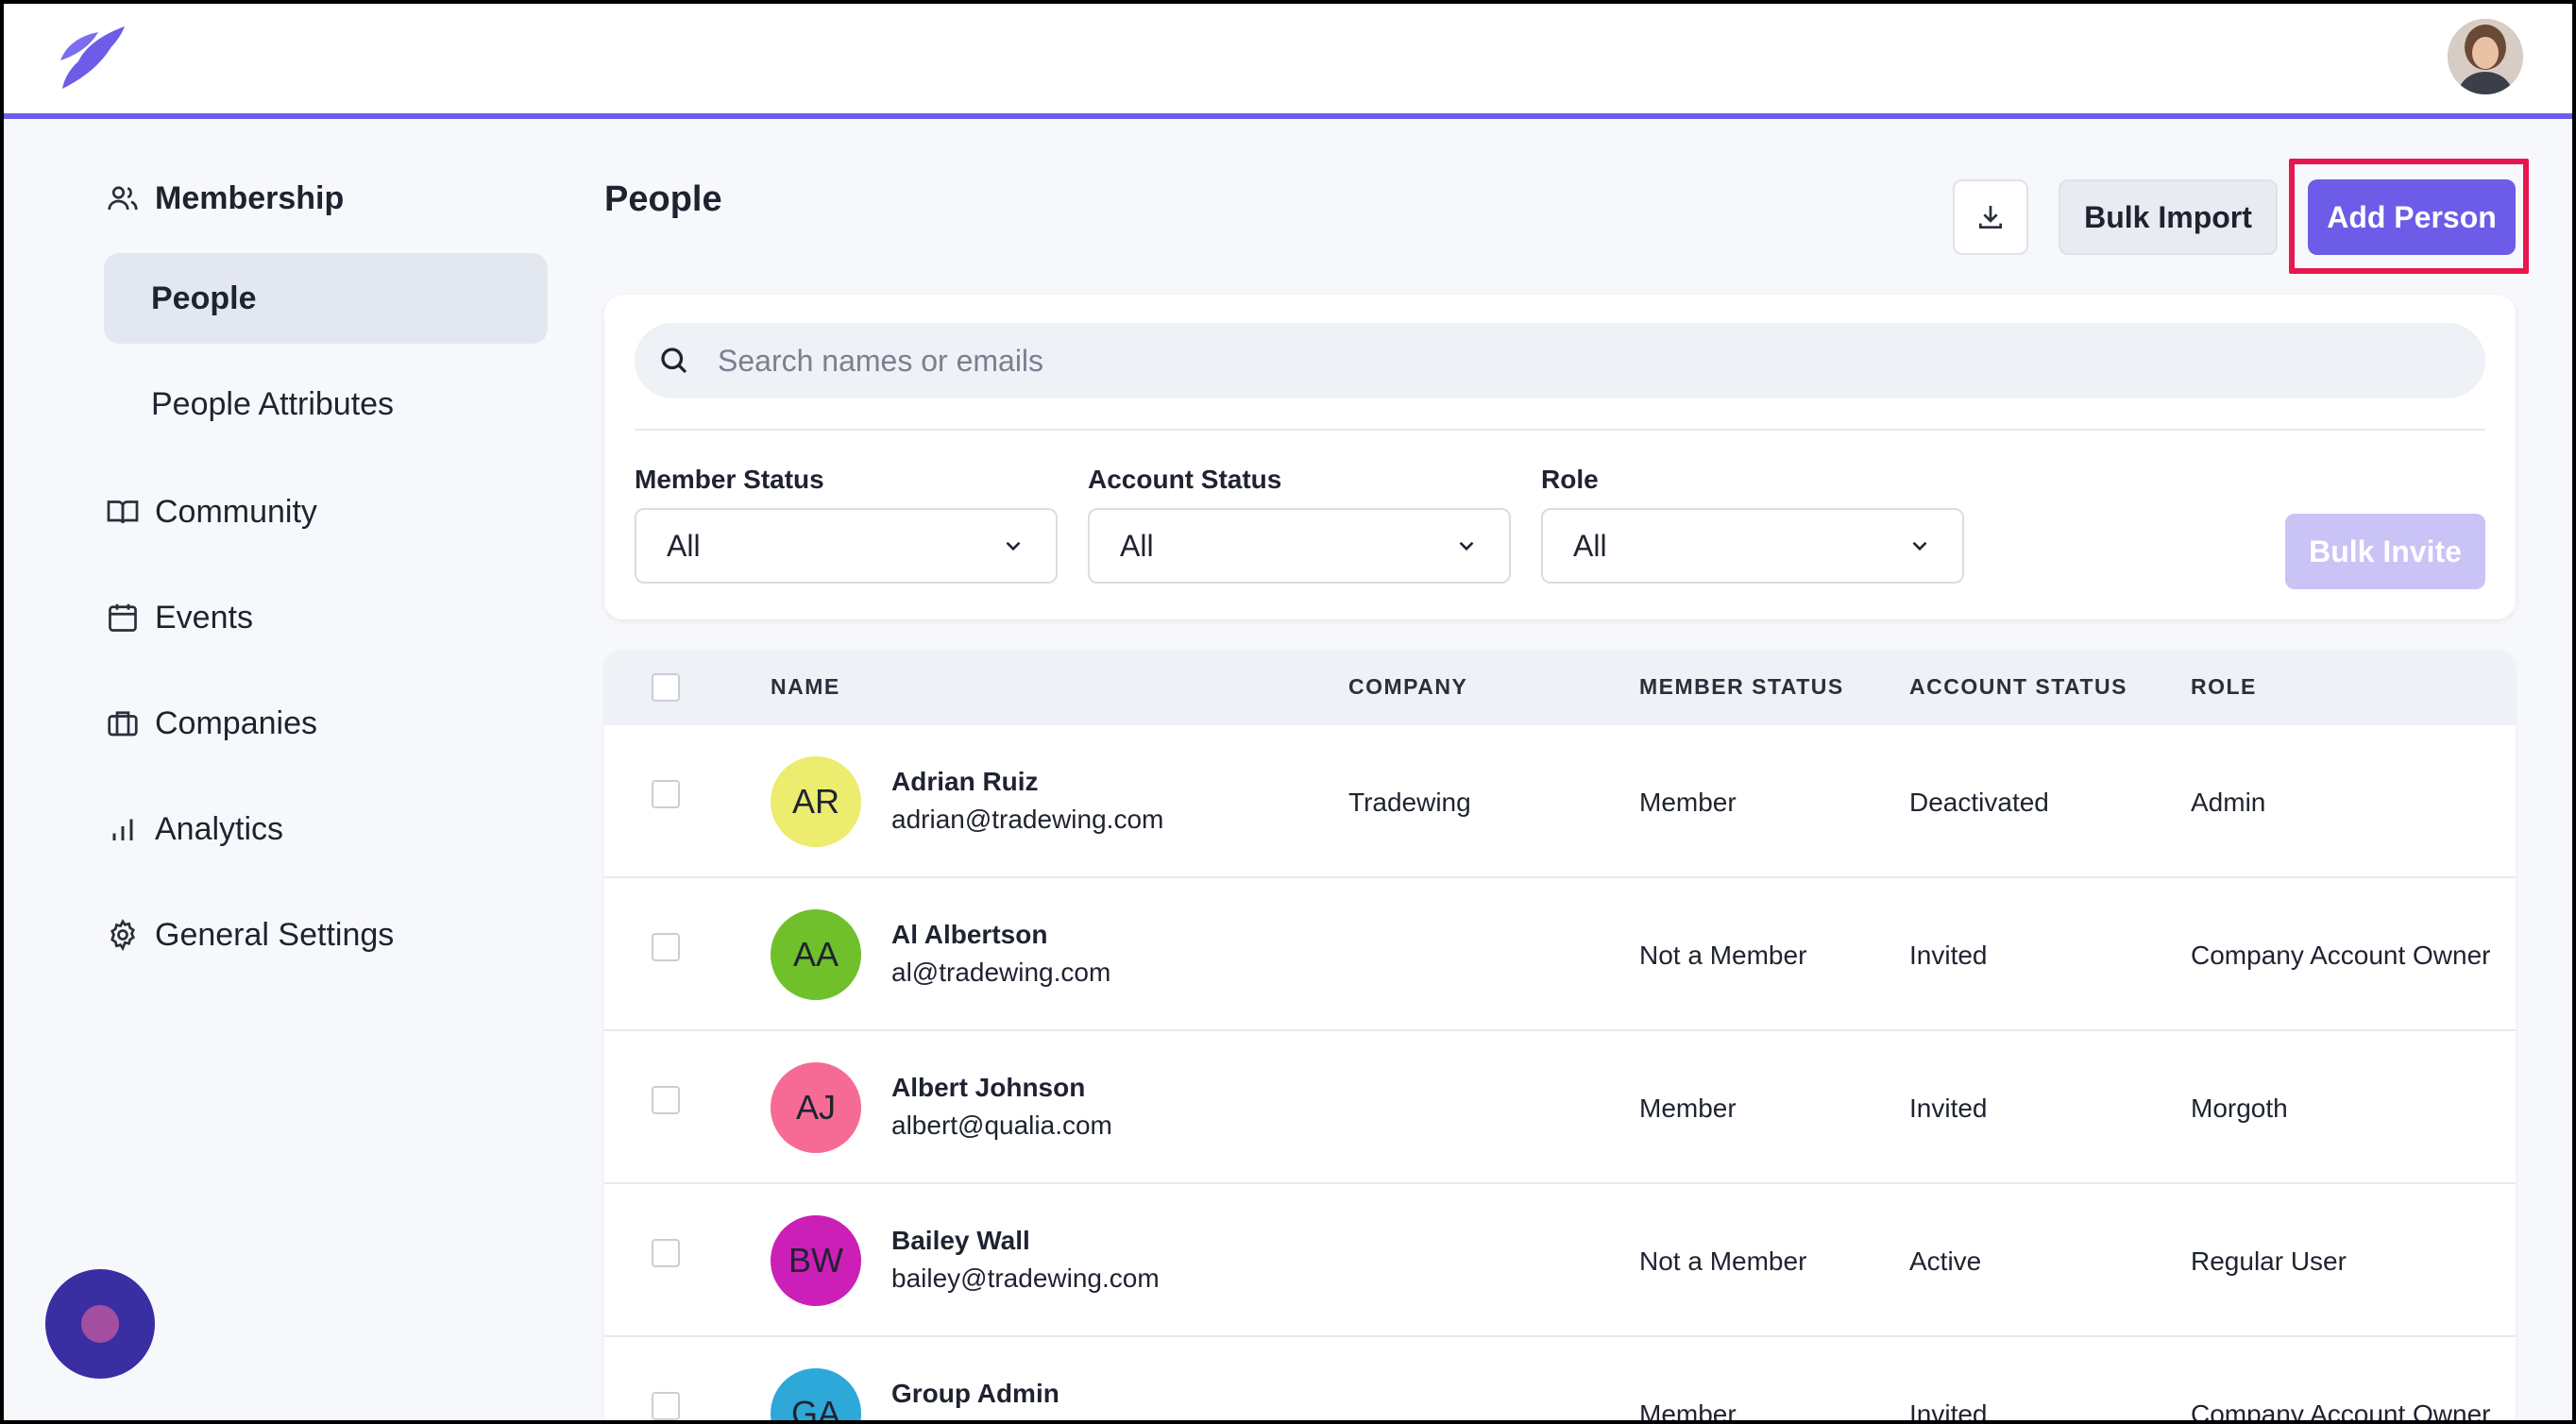 The width and height of the screenshot is (2576, 1424). I want to click on sidebar-label-events: Events, so click(204, 617).